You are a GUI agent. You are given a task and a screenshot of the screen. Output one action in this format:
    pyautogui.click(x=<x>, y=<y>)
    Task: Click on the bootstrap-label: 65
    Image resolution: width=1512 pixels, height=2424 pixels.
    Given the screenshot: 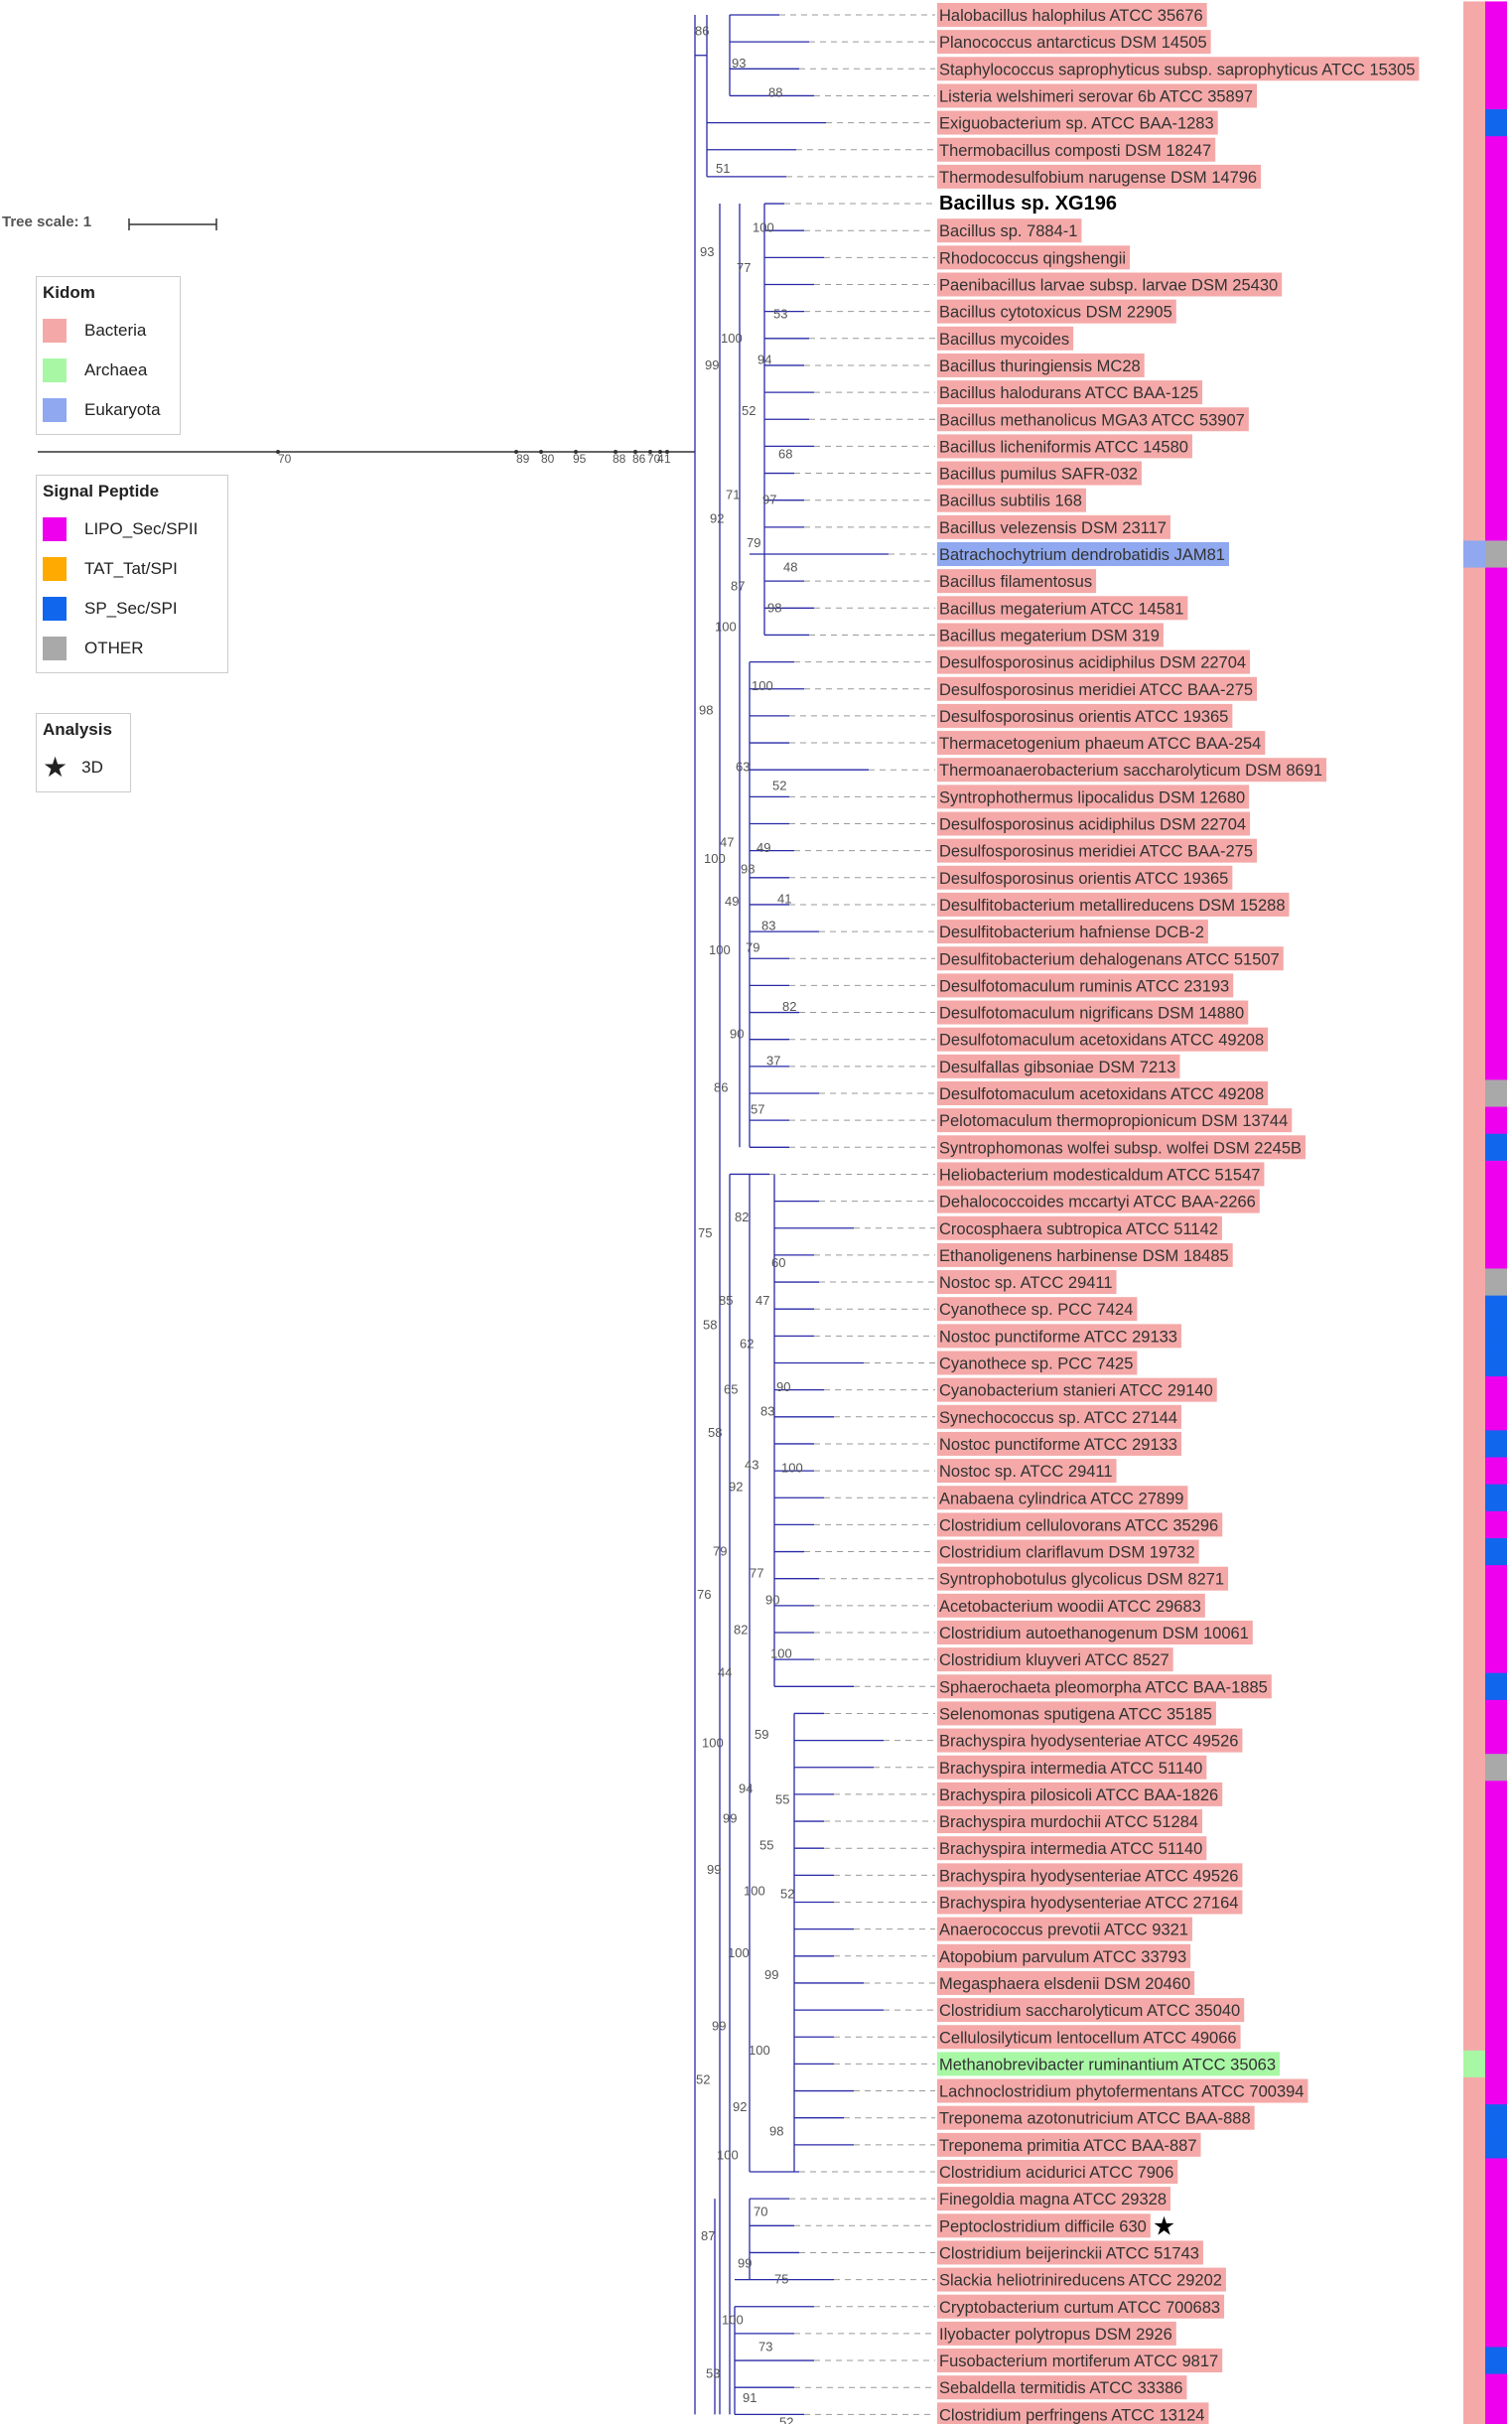 What is the action you would take?
    pyautogui.click(x=731, y=1389)
    